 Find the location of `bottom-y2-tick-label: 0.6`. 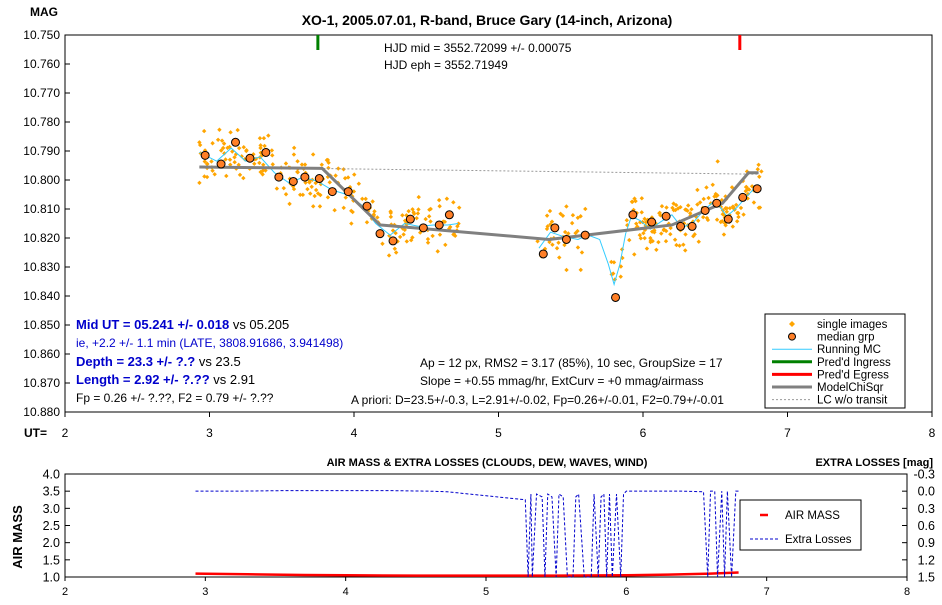

bottom-y2-tick-label: 0.6 is located at coordinates (926, 526).